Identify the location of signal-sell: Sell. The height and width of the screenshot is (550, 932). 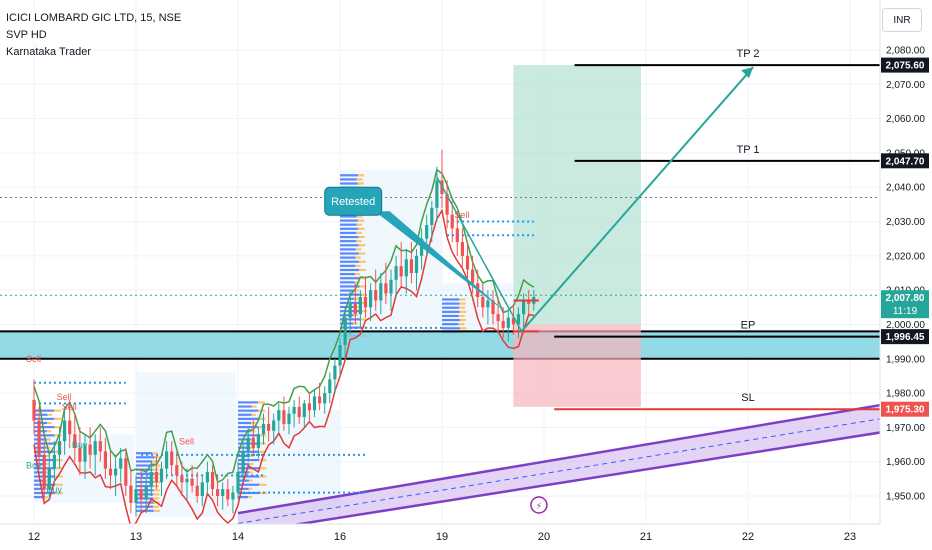
(186, 442).